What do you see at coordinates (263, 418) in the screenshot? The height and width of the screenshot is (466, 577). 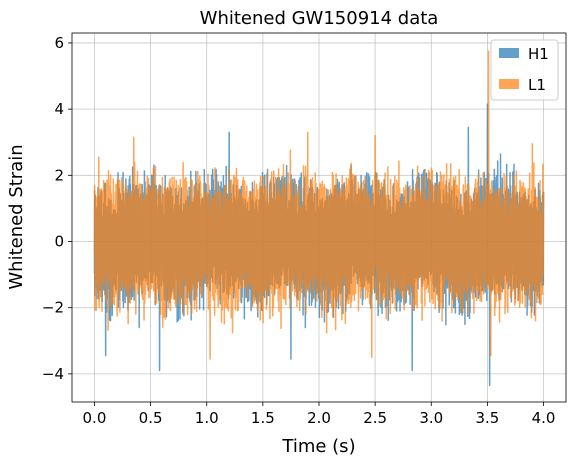 I see `x-tick-label: 1.5` at bounding box center [263, 418].